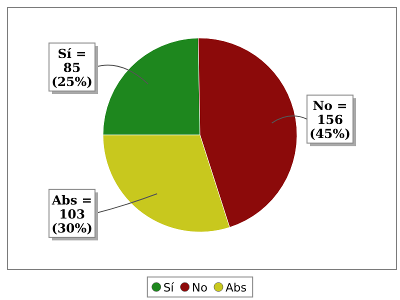  What do you see at coordinates (330, 120) in the screenshot?
I see `data-label: No = 156 (45%)` at bounding box center [330, 120].